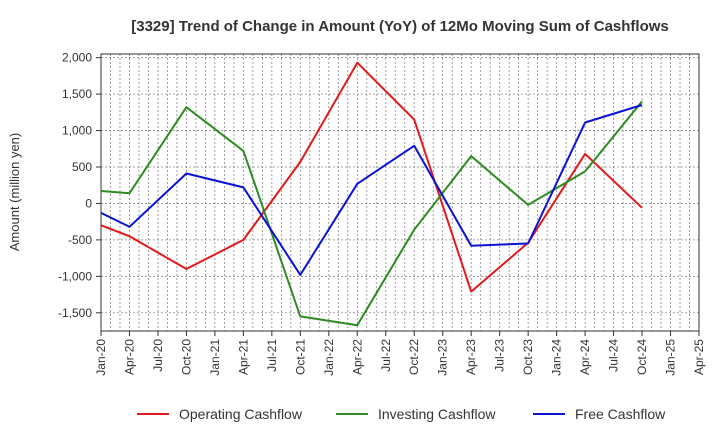 This screenshot has height=440, width=720. I want to click on x-tick-label: Oct-22, so click(414, 357).